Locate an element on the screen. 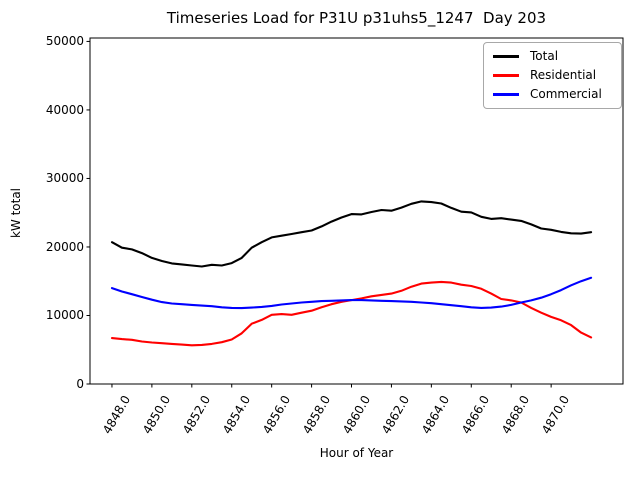 The image size is (640, 480). legend-line-commercial-icon is located at coordinates (506, 94).